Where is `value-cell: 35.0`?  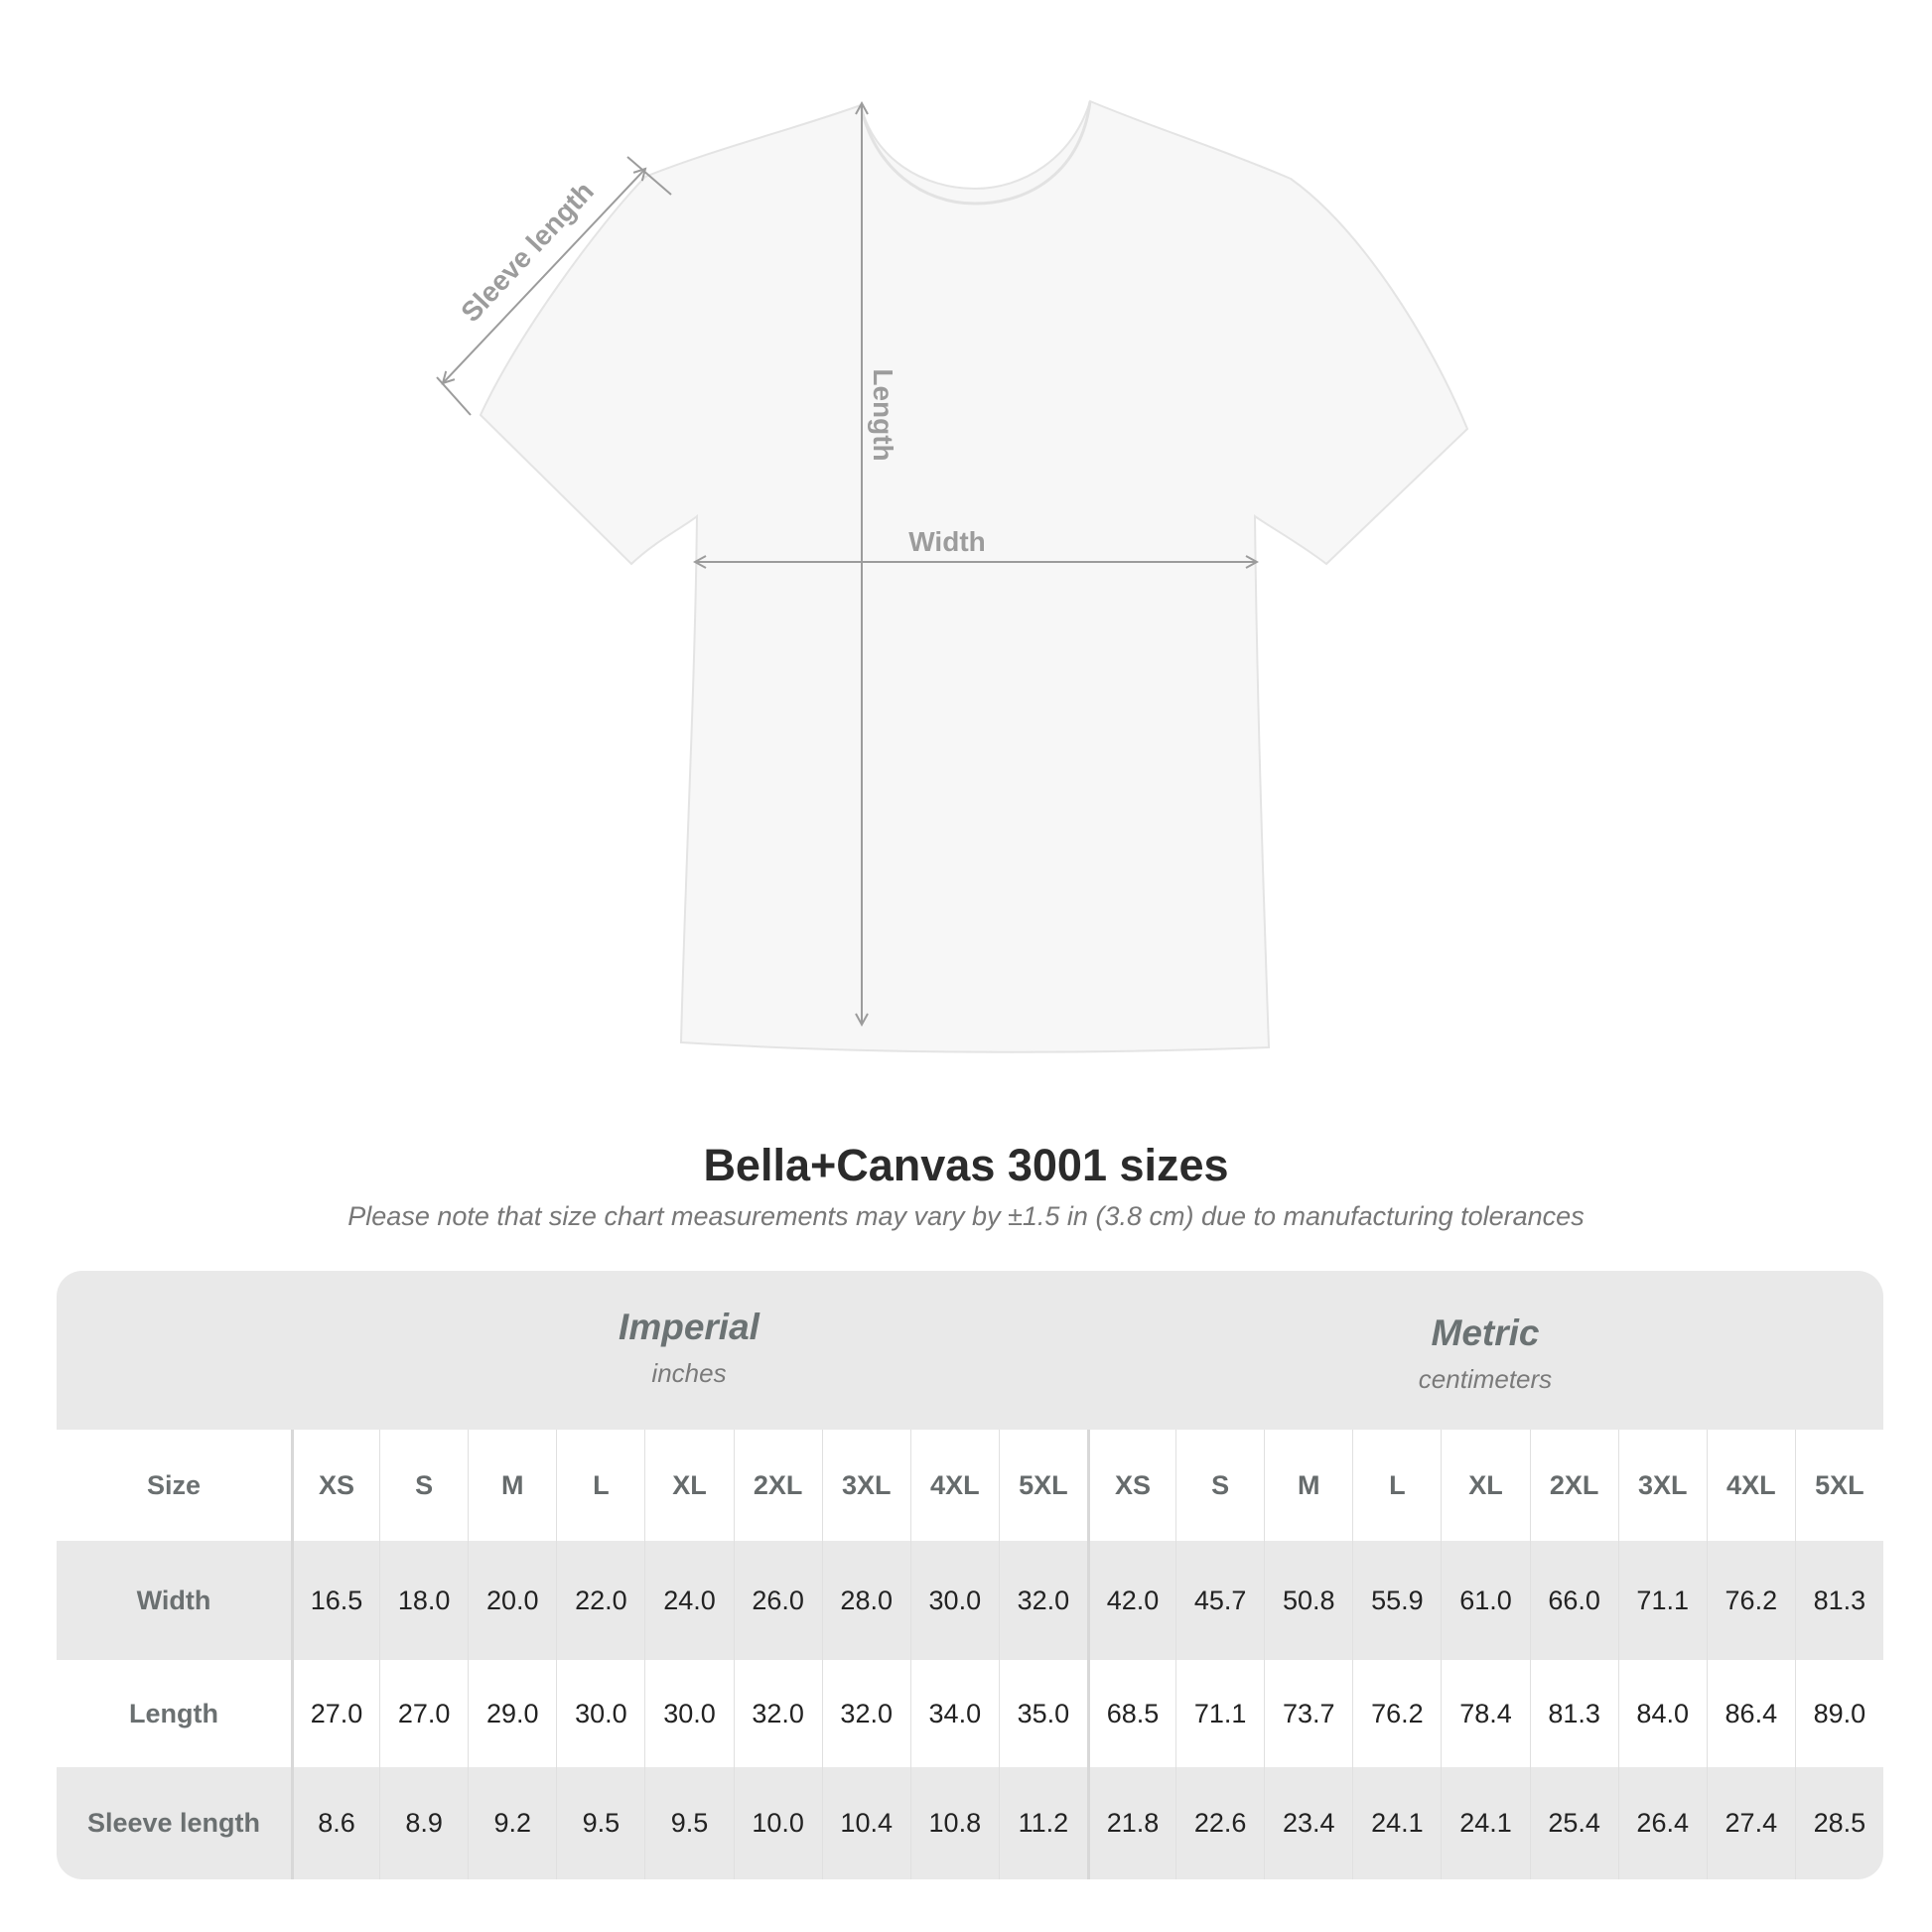 value-cell: 35.0 is located at coordinates (1042, 1714).